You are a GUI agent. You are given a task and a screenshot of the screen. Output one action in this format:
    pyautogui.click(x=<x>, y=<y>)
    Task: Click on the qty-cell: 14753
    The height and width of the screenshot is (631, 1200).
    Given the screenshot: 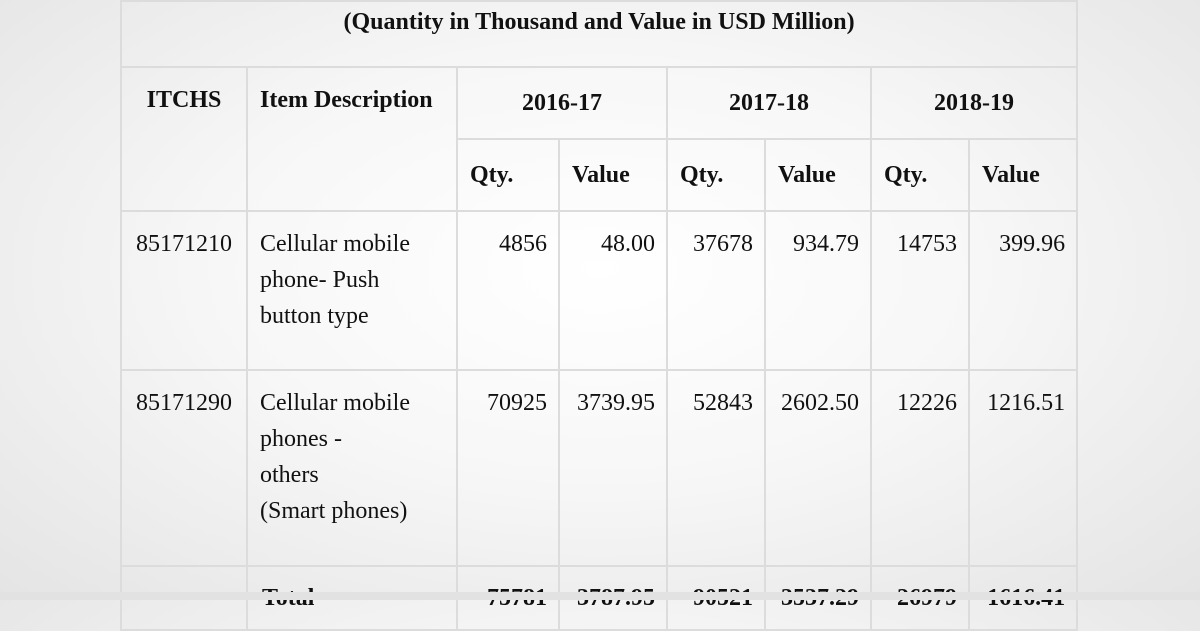 What is the action you would take?
    pyautogui.click(x=920, y=290)
    